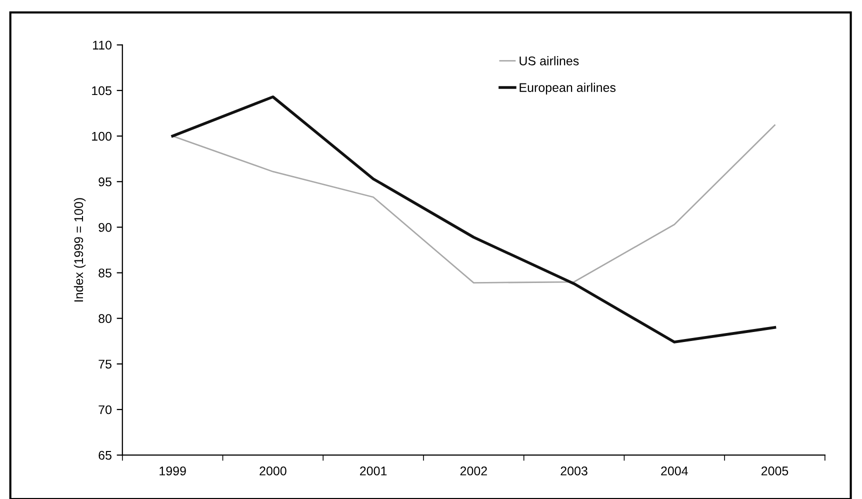 This screenshot has width=862, height=499. What do you see at coordinates (105, 273) in the screenshot?
I see `y-tick-label: 85` at bounding box center [105, 273].